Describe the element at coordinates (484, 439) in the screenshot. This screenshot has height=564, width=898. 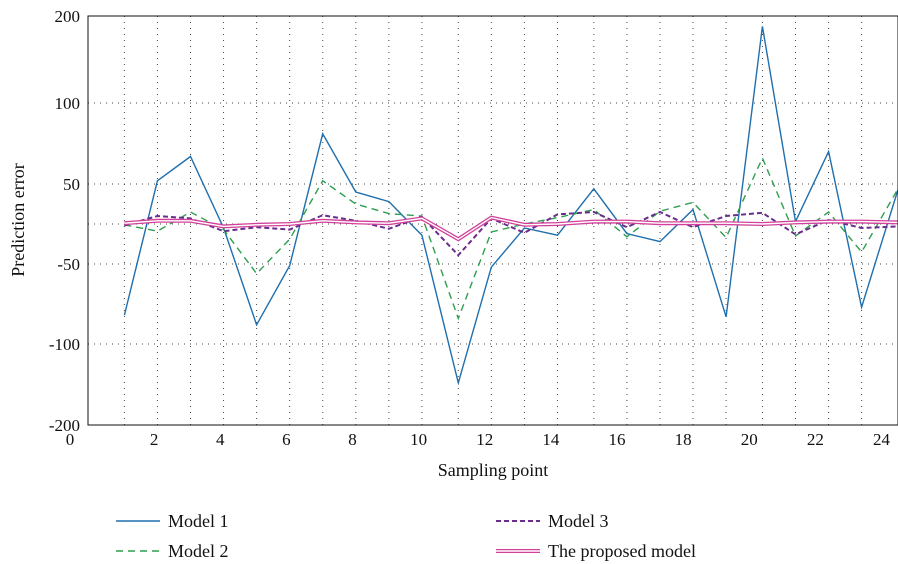
I see `x-tick-label: 12` at that location.